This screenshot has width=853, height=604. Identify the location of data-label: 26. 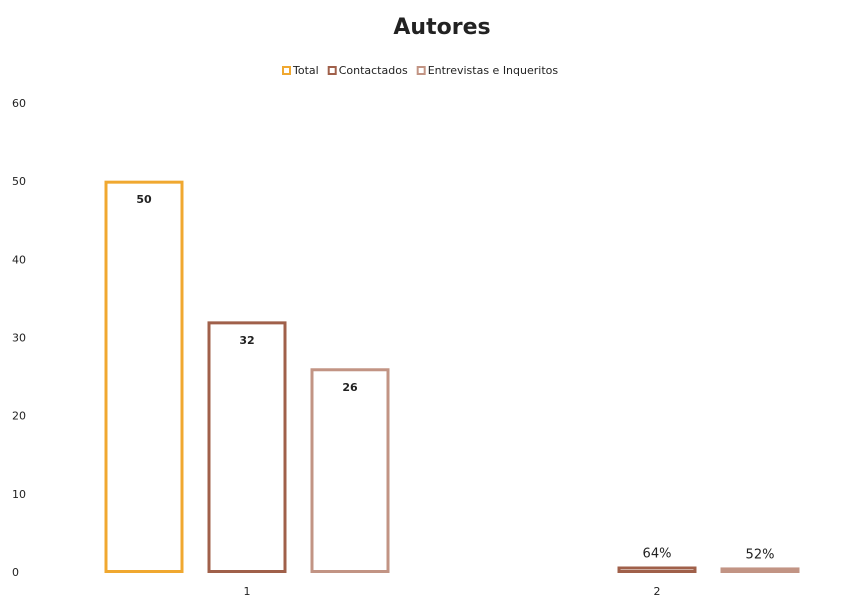
(350, 387).